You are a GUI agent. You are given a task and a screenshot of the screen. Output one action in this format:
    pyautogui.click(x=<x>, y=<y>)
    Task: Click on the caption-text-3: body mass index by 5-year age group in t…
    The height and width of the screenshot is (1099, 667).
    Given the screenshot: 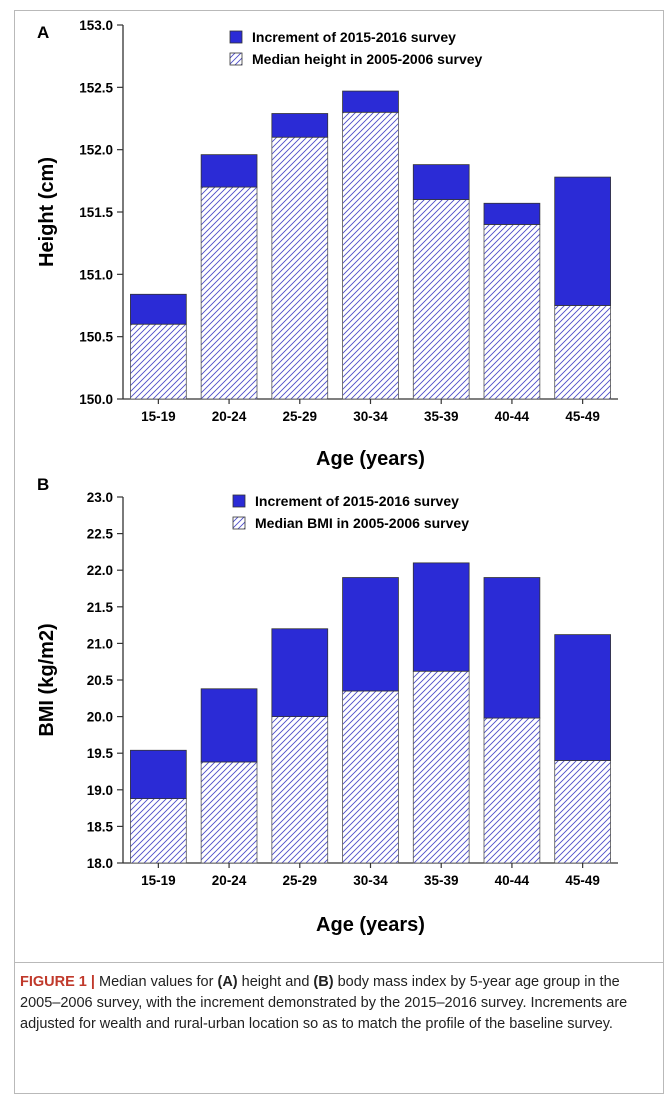 What is the action you would take?
    pyautogui.click(x=324, y=1003)
    